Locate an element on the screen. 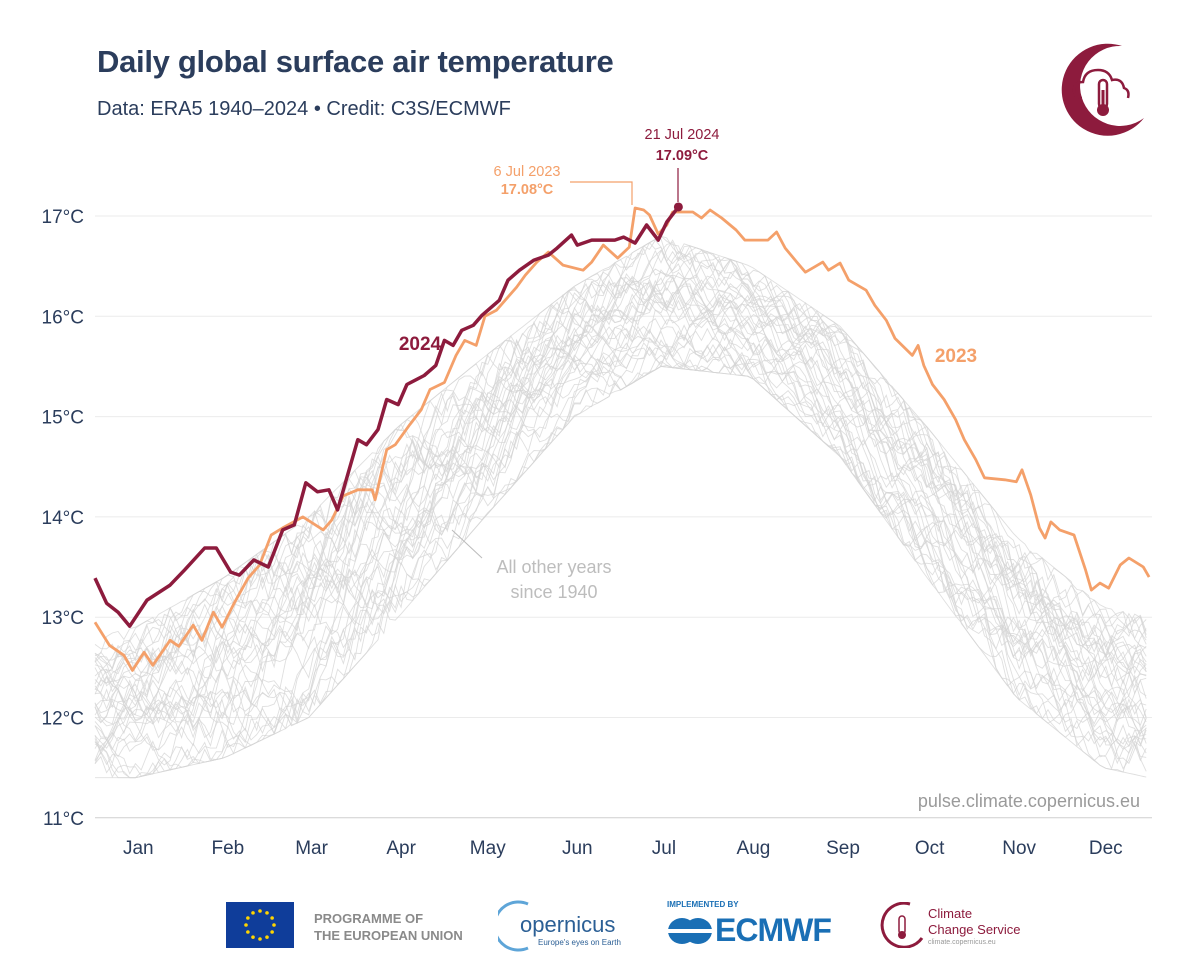 The height and width of the screenshot is (975, 1200). connector-2023-peak is located at coordinates (601, 193).